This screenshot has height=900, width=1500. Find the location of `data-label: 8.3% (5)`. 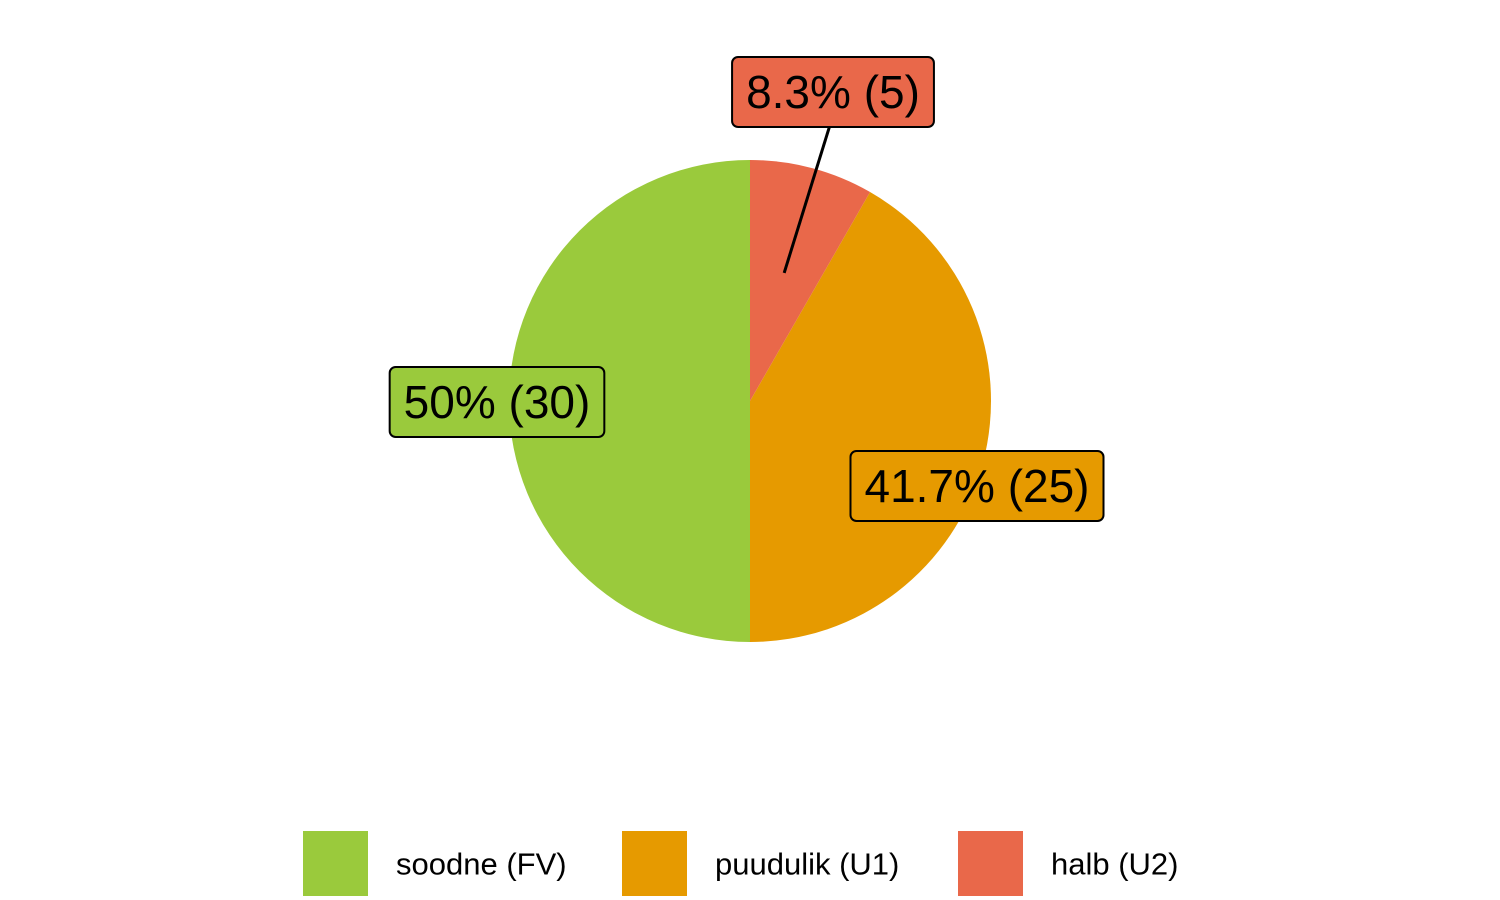

data-label: 8.3% (5) is located at coordinates (833, 165).